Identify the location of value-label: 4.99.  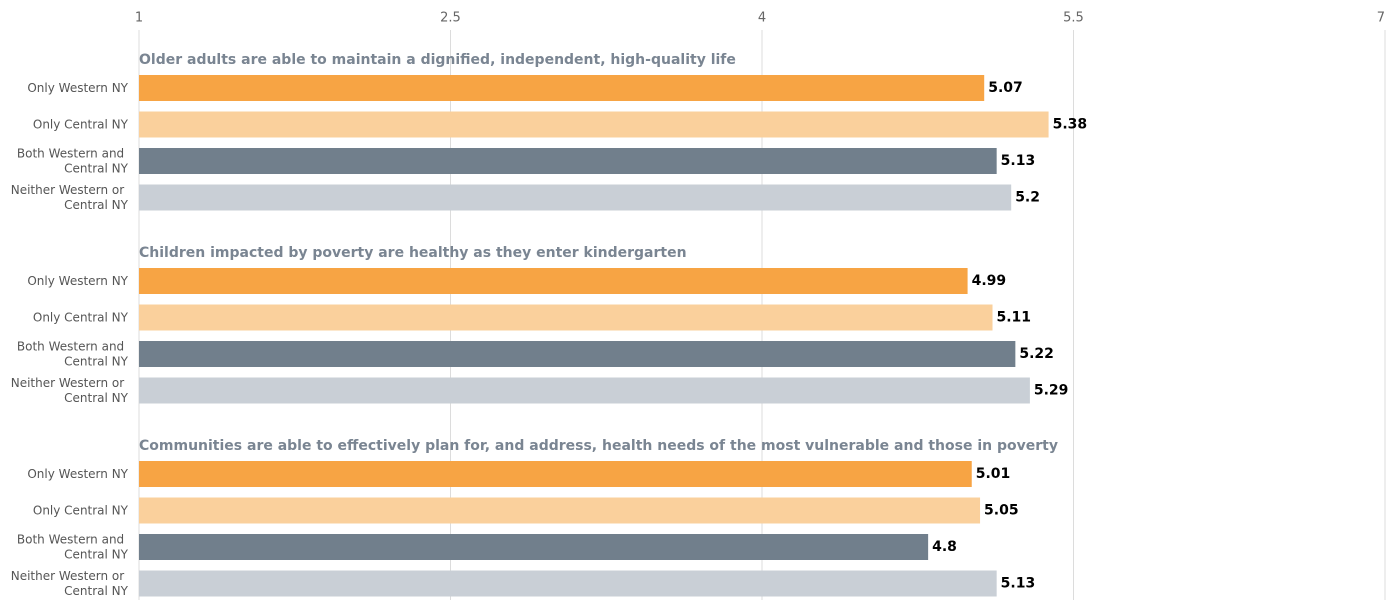
(989, 281).